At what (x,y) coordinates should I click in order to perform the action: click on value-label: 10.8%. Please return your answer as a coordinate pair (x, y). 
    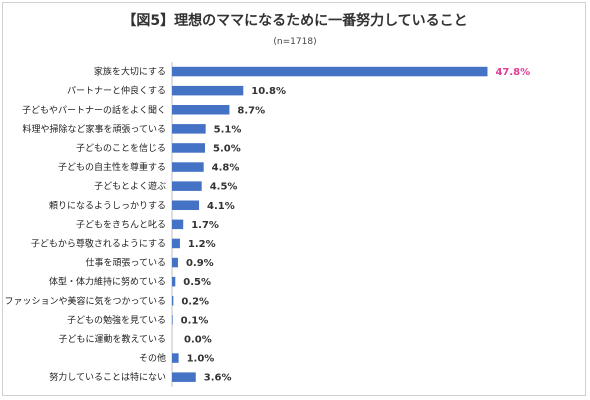
    Looking at the image, I should click on (268, 91).